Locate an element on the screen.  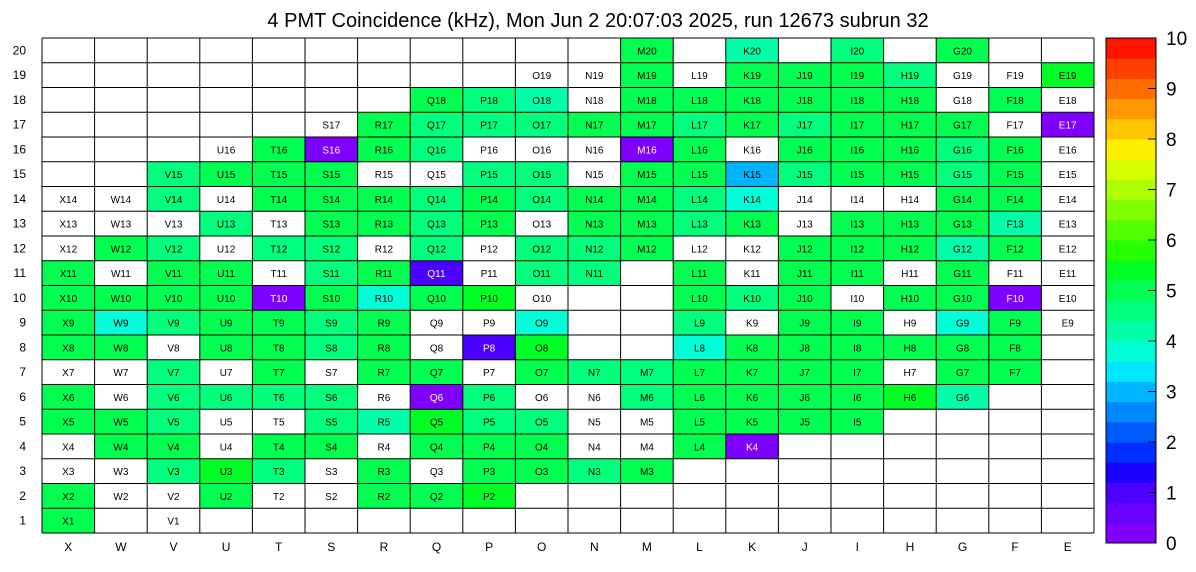
heatmap-cell: X13 is located at coordinates (68, 223).